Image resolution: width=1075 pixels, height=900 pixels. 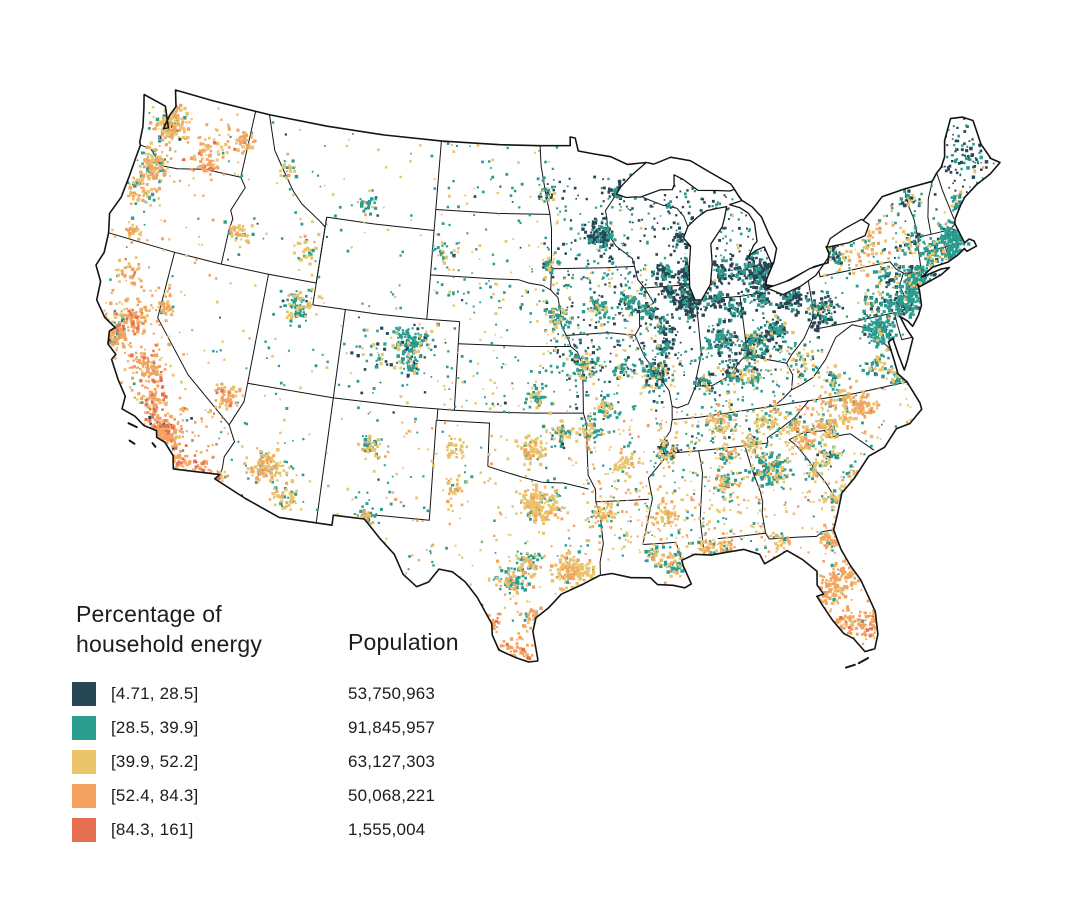 What do you see at coordinates (387, 829) in the screenshot?
I see `legend-population-value: 1,555,004` at bounding box center [387, 829].